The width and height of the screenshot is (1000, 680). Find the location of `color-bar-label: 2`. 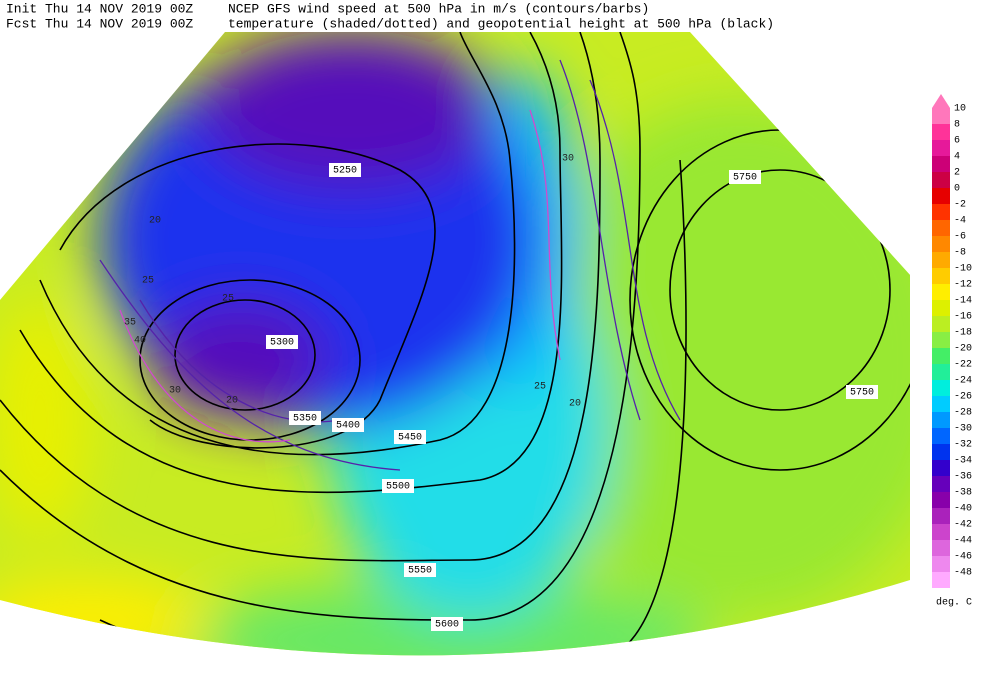

color-bar-label: 2 is located at coordinates (957, 173).